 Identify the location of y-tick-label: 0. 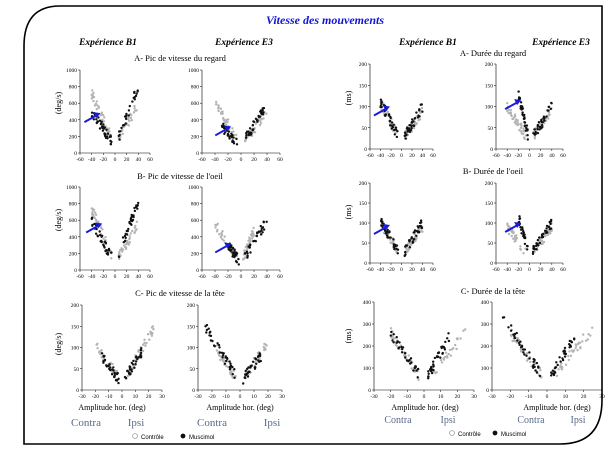
(75, 271).